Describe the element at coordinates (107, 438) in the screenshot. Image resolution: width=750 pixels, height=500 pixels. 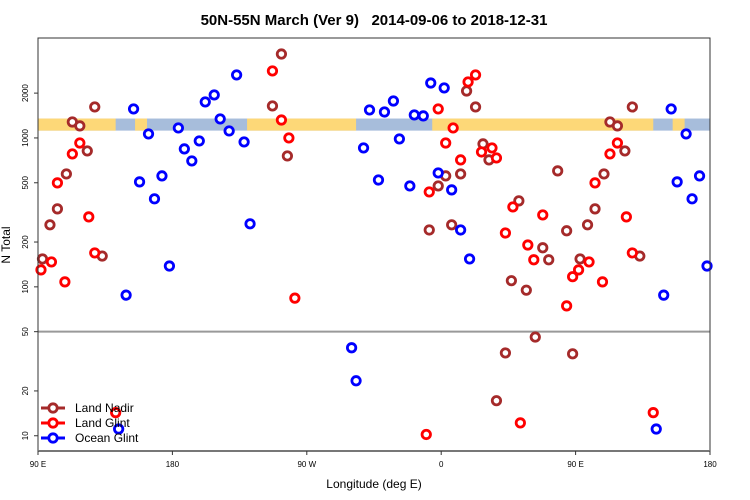
I see `legend-label: Ocean Glint` at that location.